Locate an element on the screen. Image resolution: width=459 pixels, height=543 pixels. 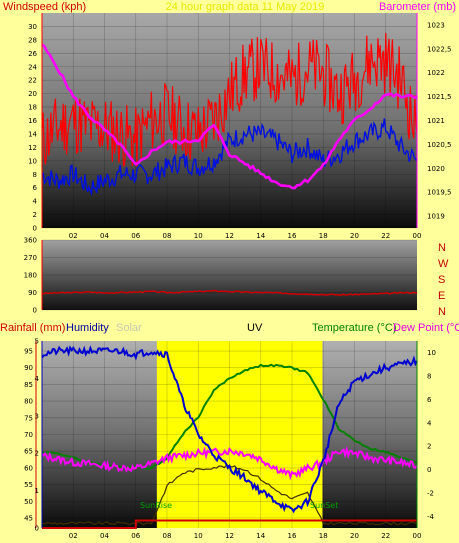
rainfall-line is located at coordinates (229, 524).